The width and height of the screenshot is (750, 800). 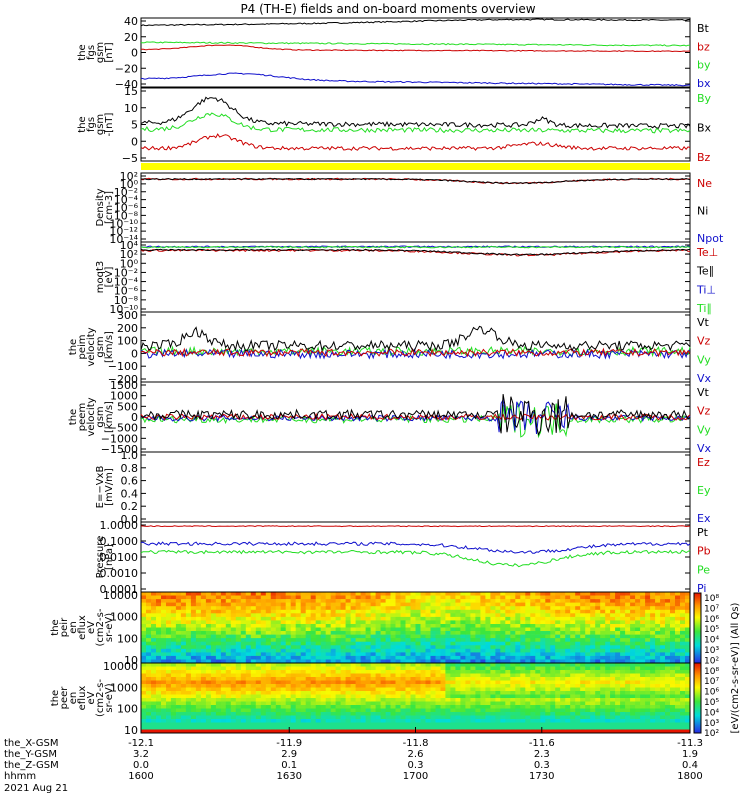 What do you see at coordinates (415, 547) in the screenshot?
I see `series-Pi` at bounding box center [415, 547].